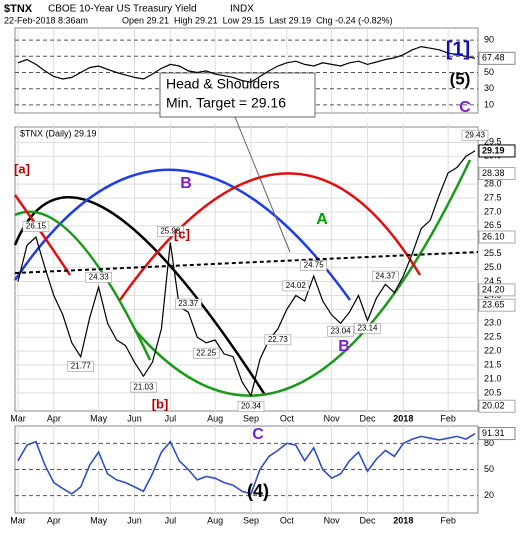 The width and height of the screenshot is (520, 540). I want to click on y-tick-label: 22.5, so click(493, 337).